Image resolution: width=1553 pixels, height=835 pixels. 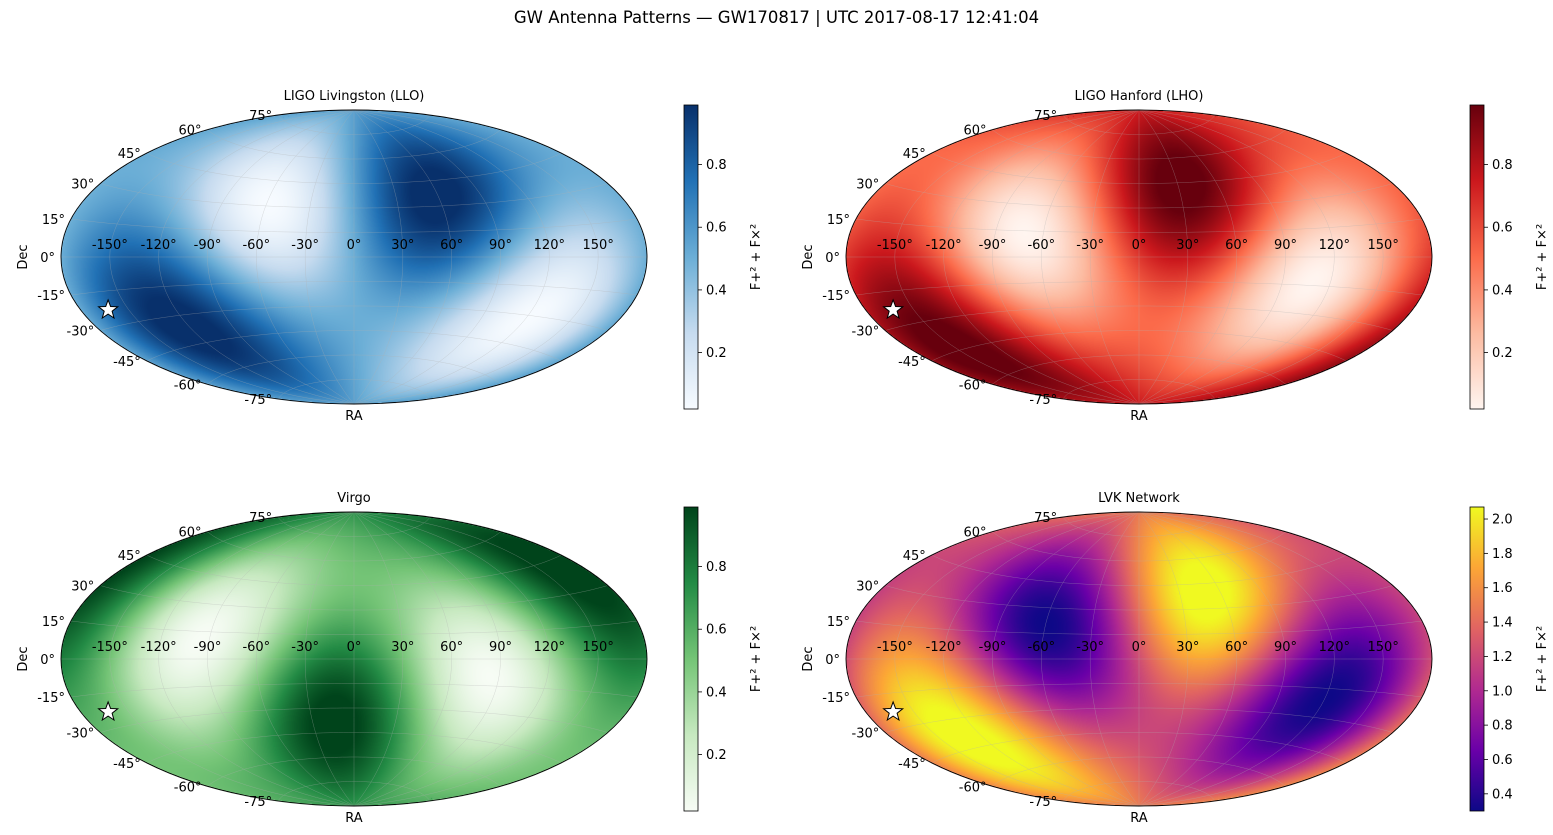 What do you see at coordinates (993, 647) in the screenshot?
I see `ra-tick-label: -90°` at bounding box center [993, 647].